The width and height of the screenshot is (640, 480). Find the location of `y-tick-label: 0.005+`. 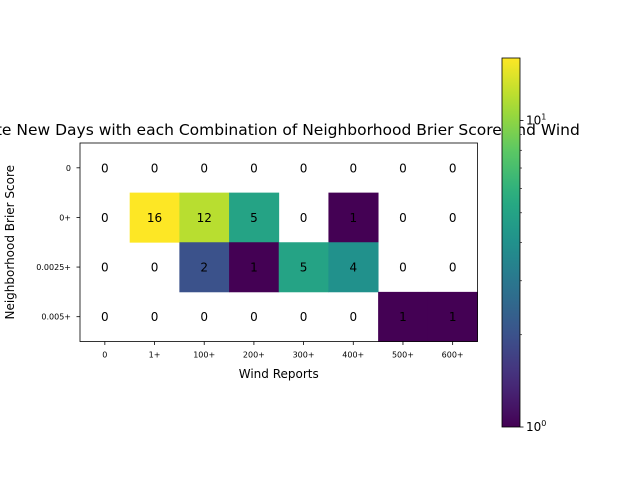

y-tick-label: 0.005+ is located at coordinates (56, 317).